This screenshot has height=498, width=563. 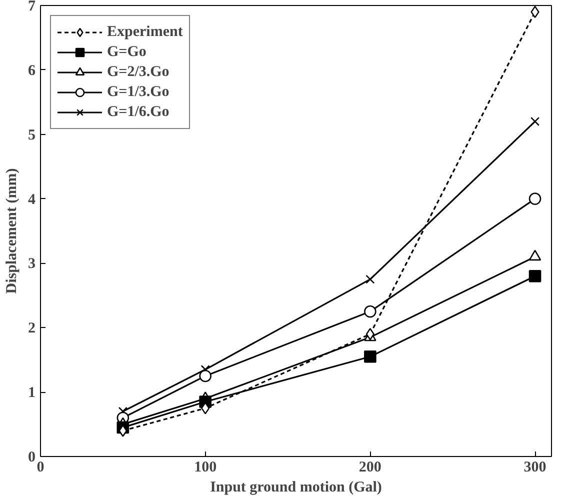 I want to click on x-tick-label: 300, so click(x=535, y=468).